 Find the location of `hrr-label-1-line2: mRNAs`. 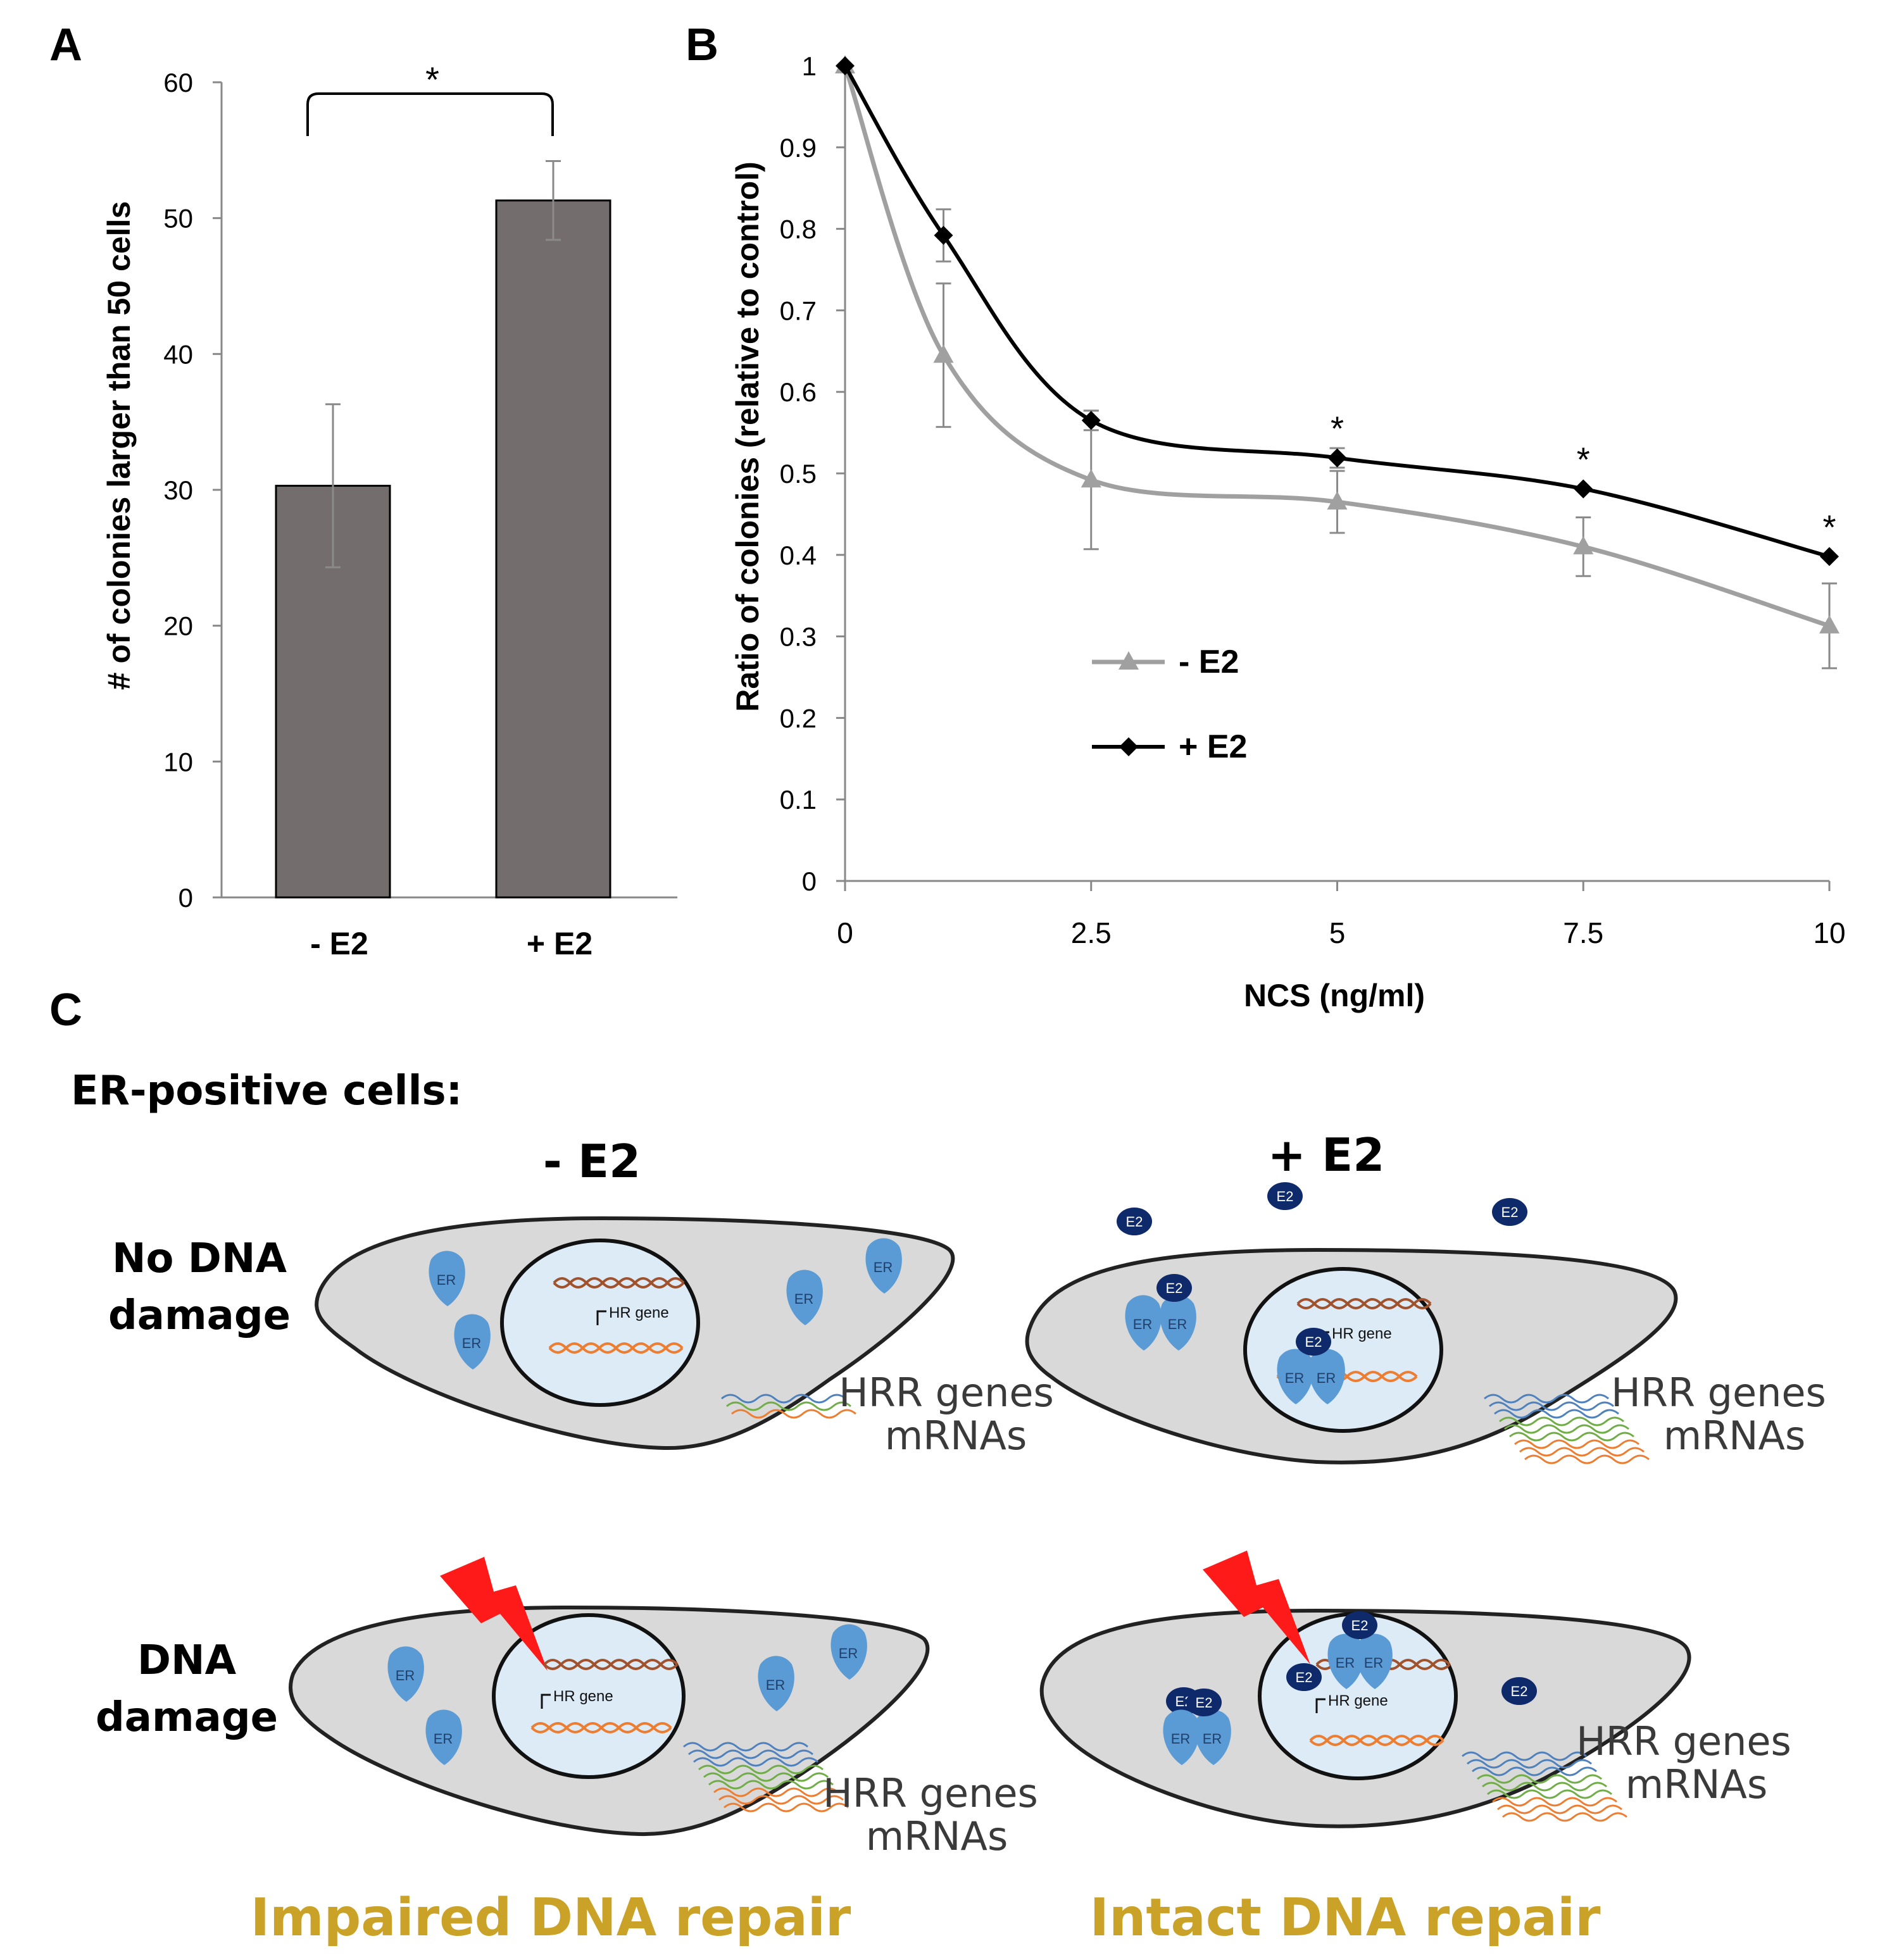

hrr-label-1-line2: mRNAs is located at coordinates (956, 1436).